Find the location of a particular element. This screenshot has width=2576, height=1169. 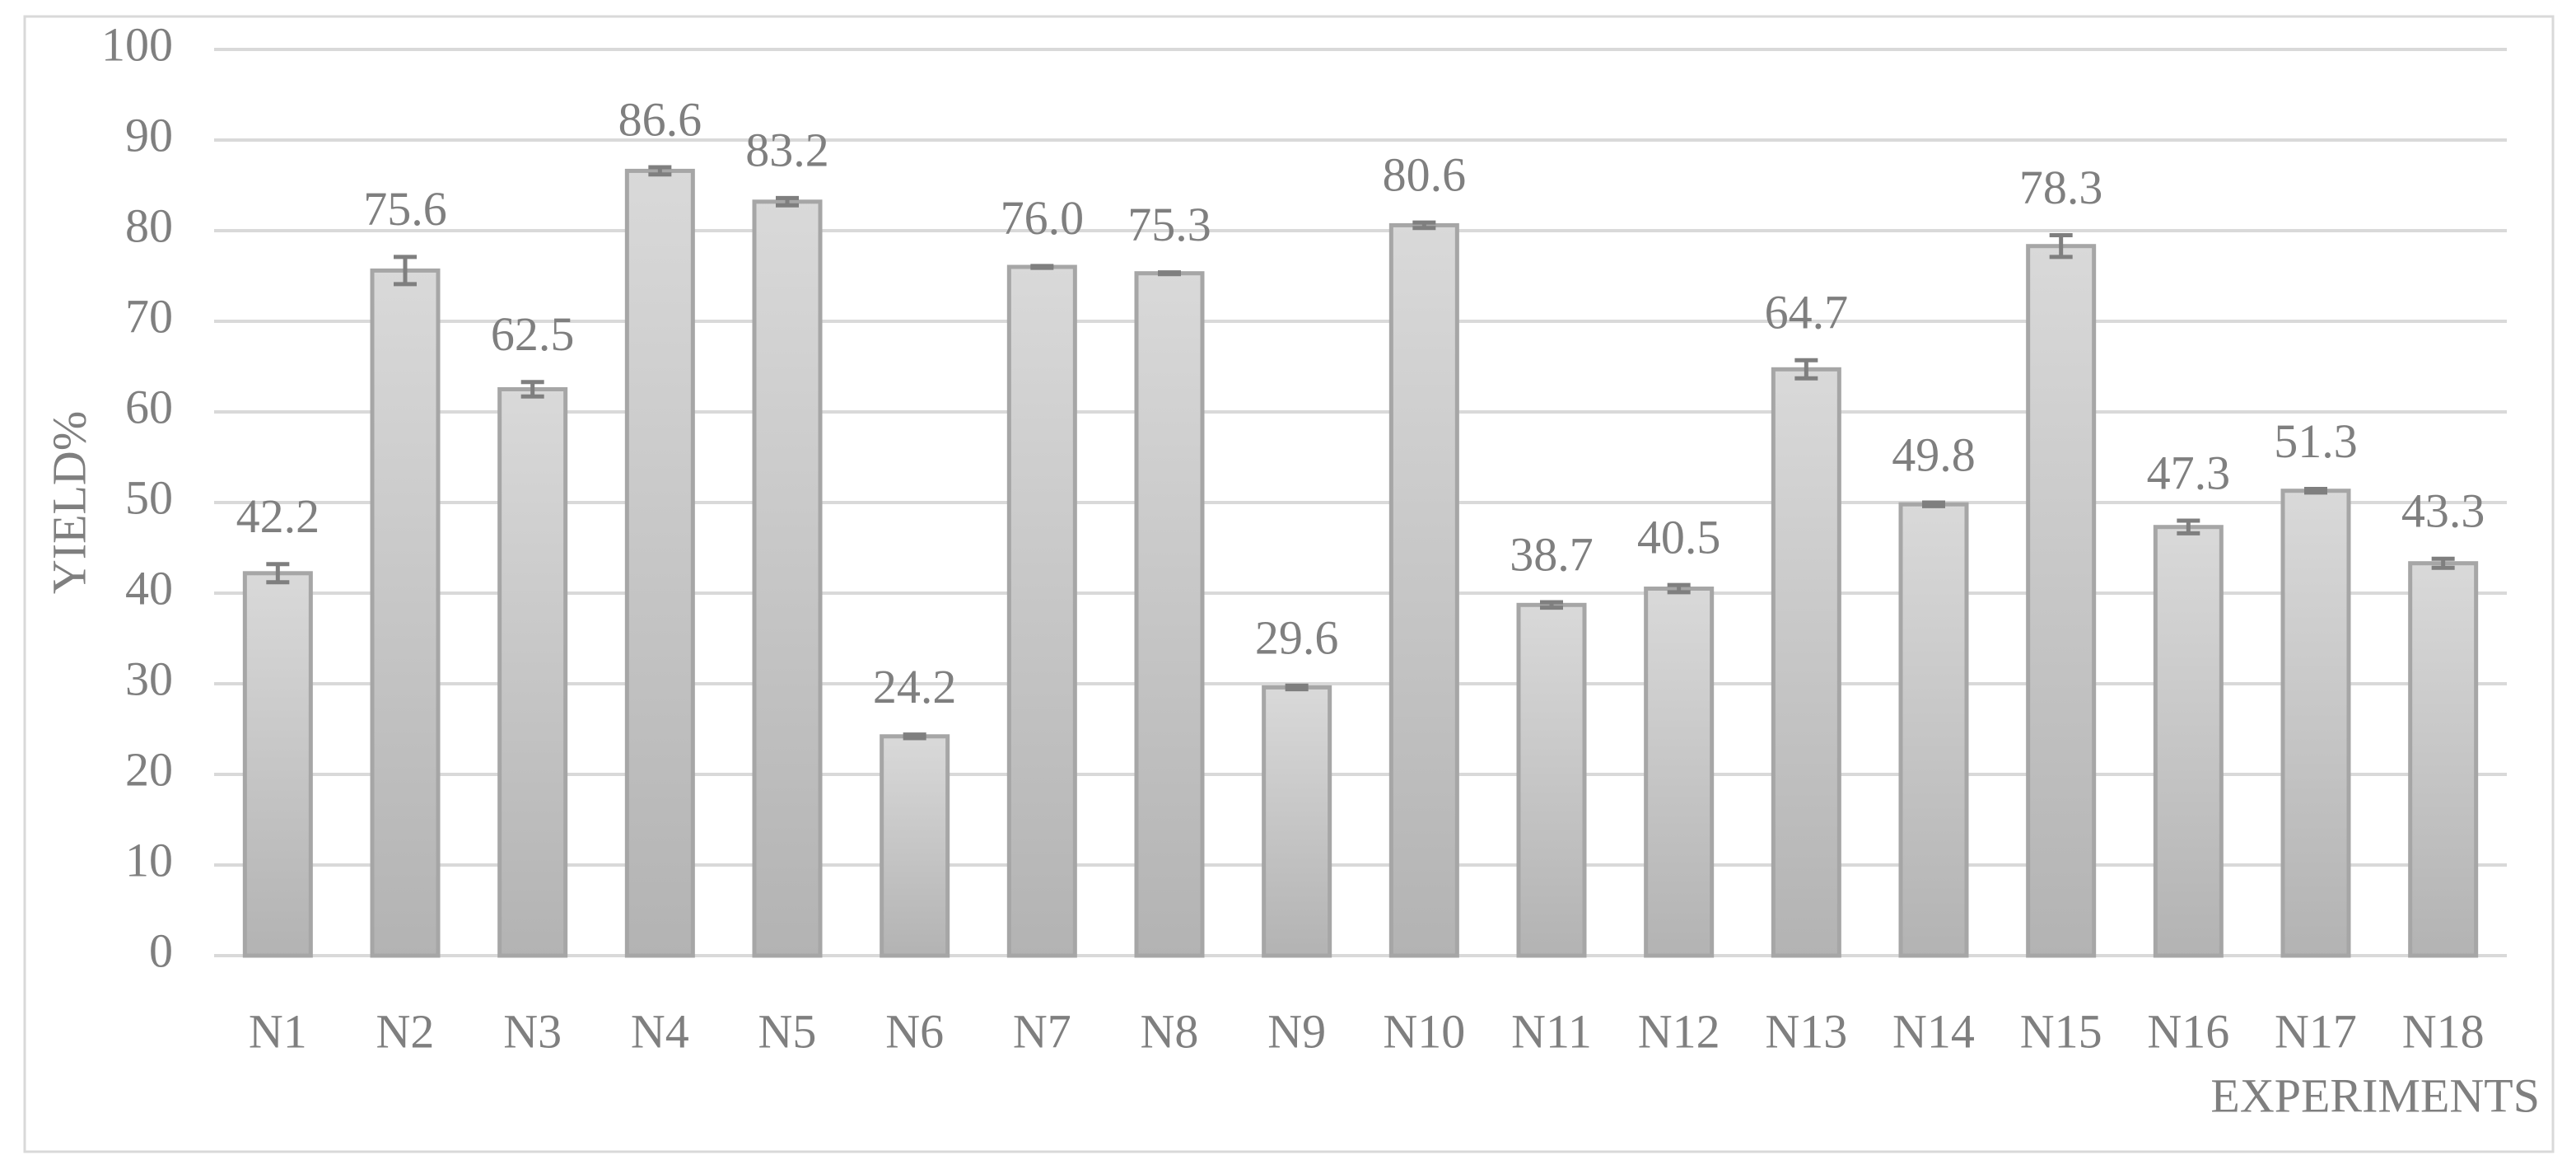

x-tick-label: N7 is located at coordinates (1042, 1031).